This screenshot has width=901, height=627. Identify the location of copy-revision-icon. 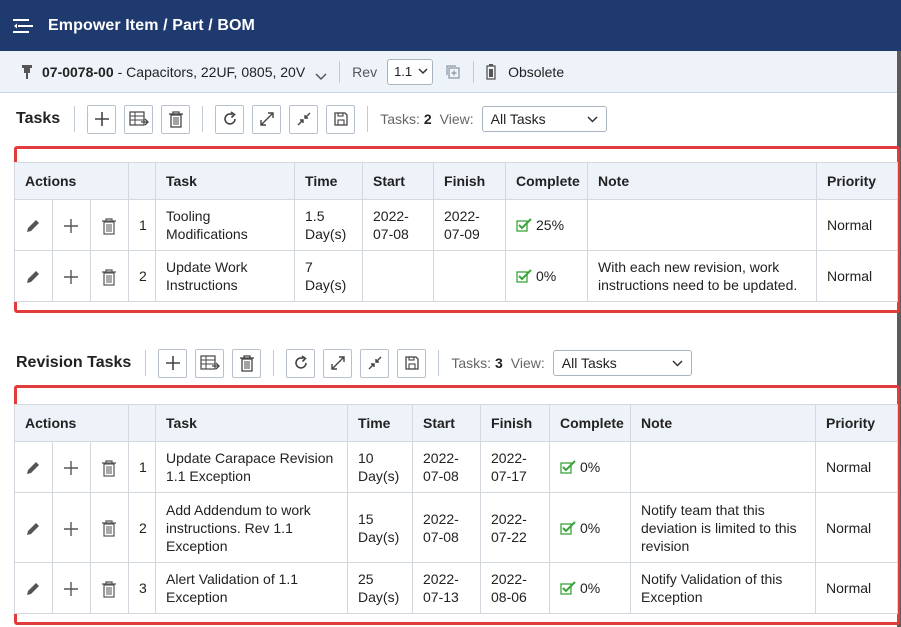
(453, 72).